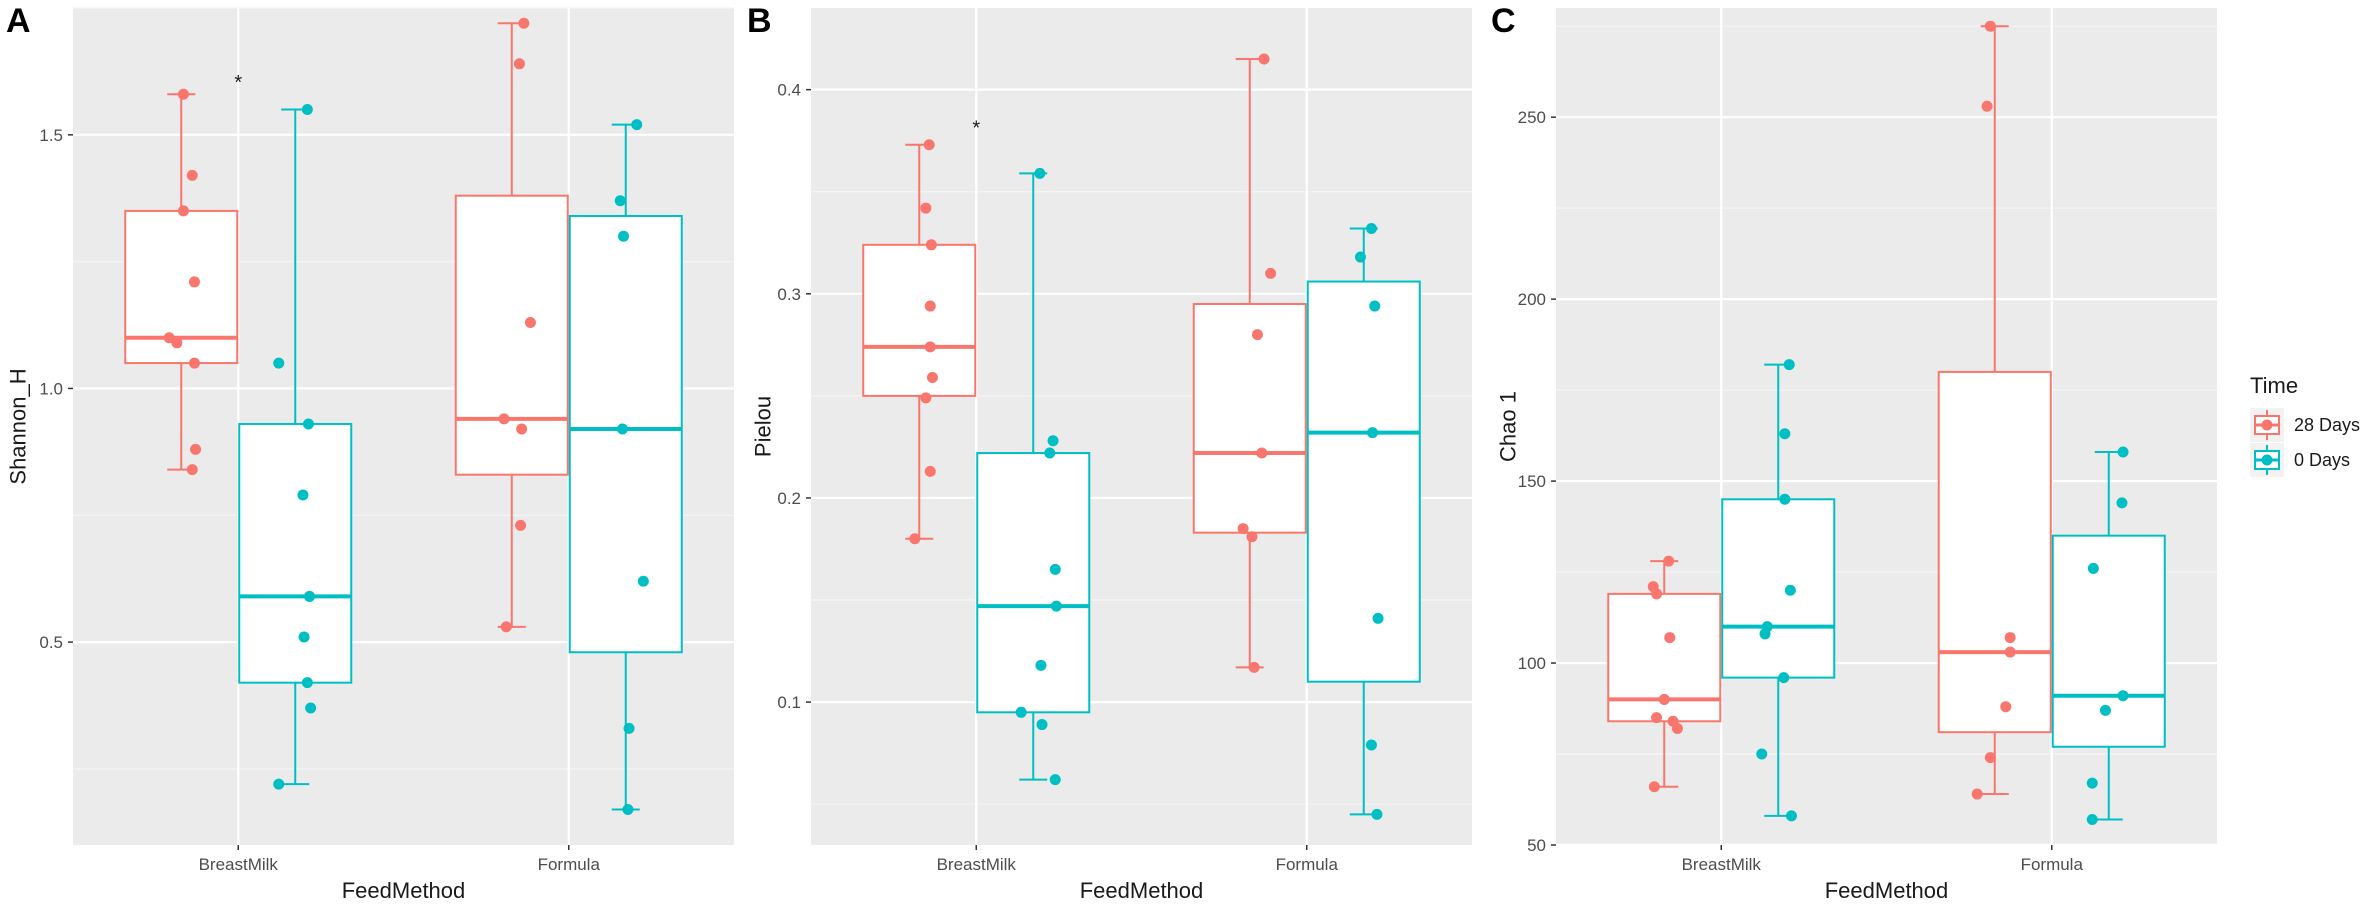 Image resolution: width=2374 pixels, height=910 pixels. Describe the element at coordinates (759, 21) in the screenshot. I see `panel-label: B` at that location.